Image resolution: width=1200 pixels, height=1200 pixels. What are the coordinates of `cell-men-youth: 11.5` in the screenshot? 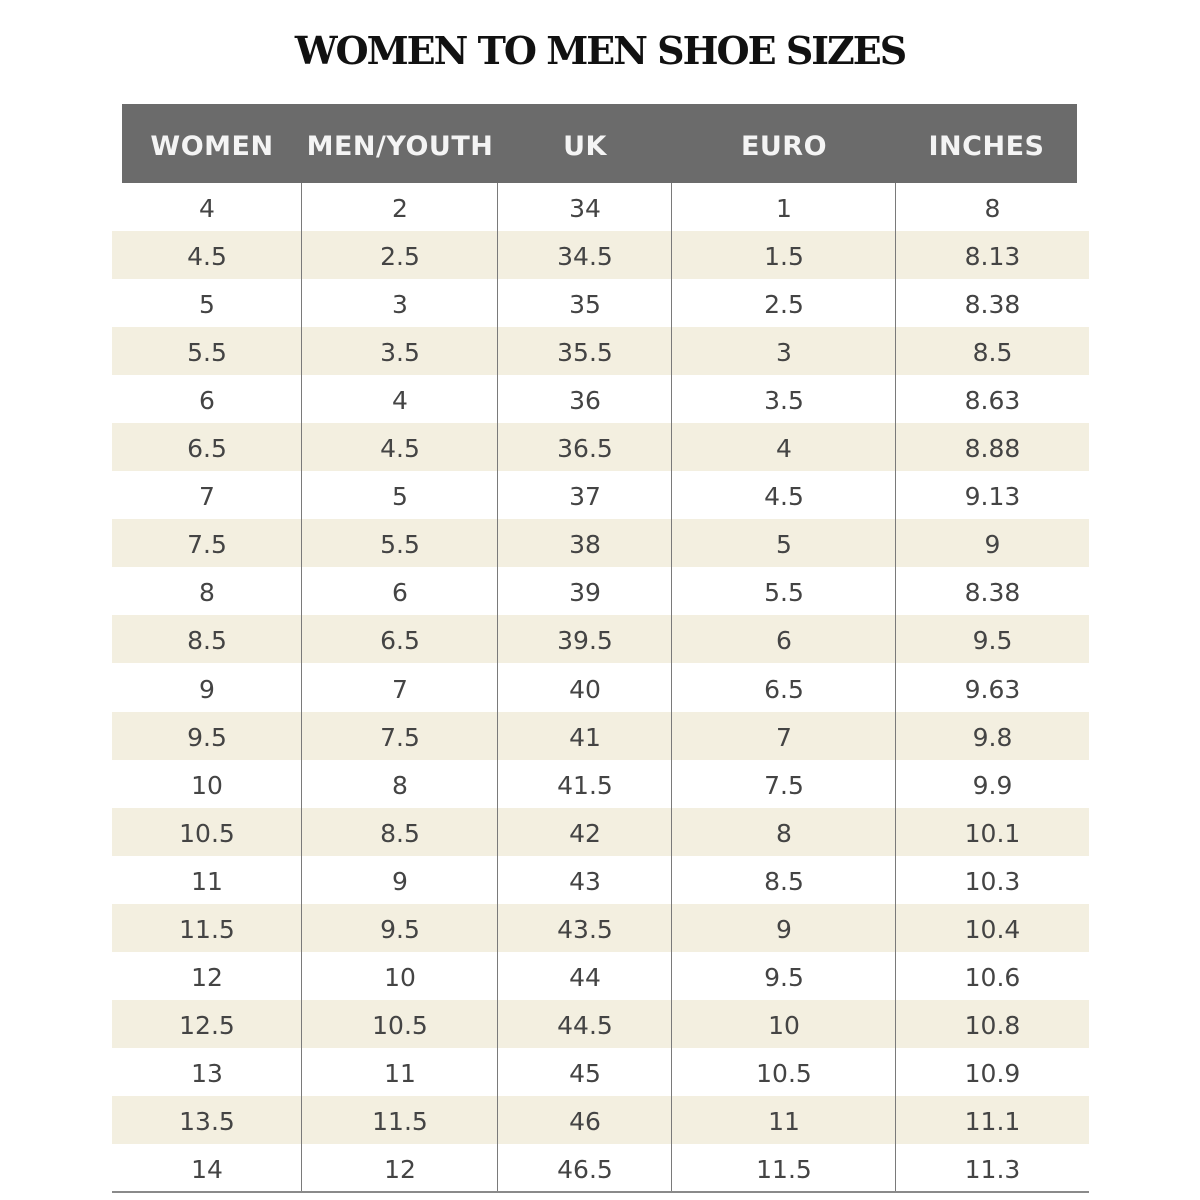 It's located at (400, 1121).